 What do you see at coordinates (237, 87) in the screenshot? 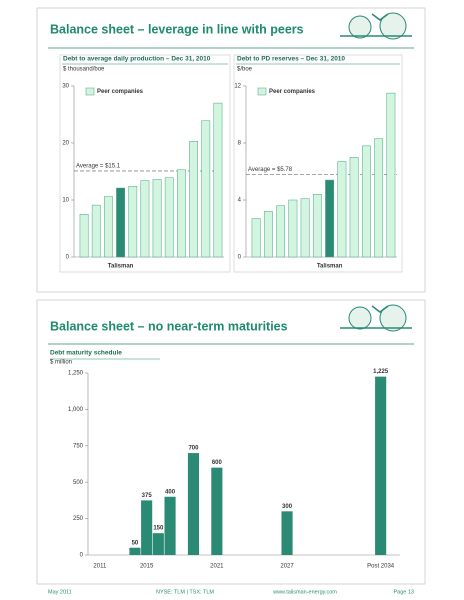
I see `y-tick-label: 12` at bounding box center [237, 87].